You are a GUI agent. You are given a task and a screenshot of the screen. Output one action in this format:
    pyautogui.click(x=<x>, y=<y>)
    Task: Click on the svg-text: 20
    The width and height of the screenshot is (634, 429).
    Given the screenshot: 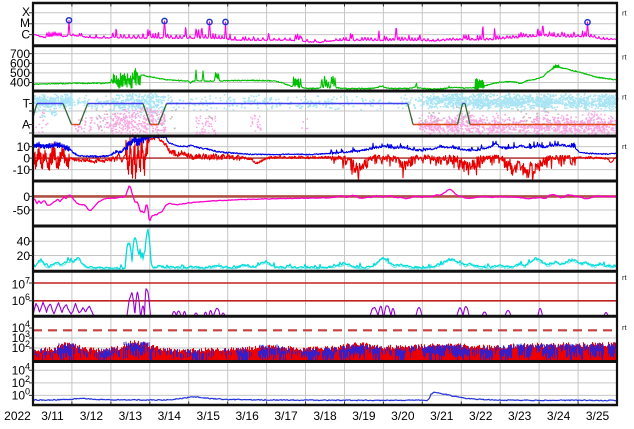 What is the action you would take?
    pyautogui.click(x=24, y=256)
    